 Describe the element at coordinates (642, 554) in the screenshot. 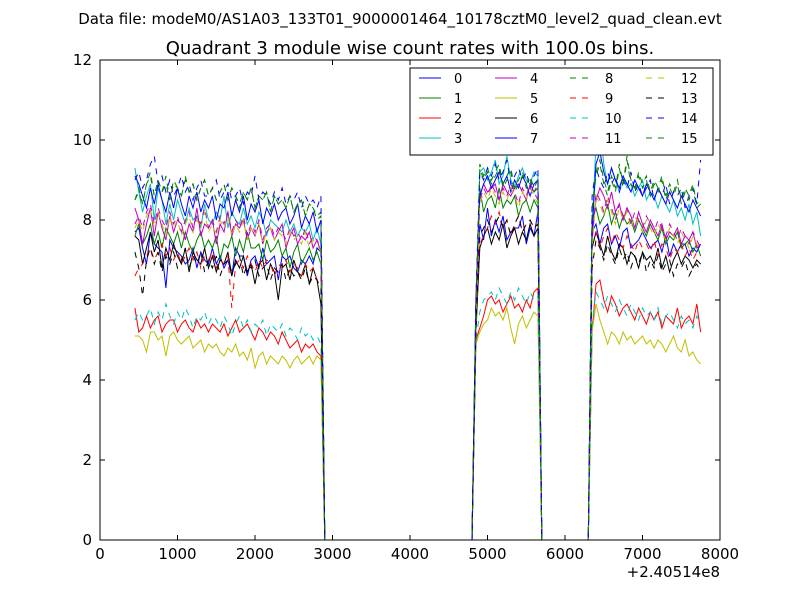

I see `x-tick-label: 7000` at that location.